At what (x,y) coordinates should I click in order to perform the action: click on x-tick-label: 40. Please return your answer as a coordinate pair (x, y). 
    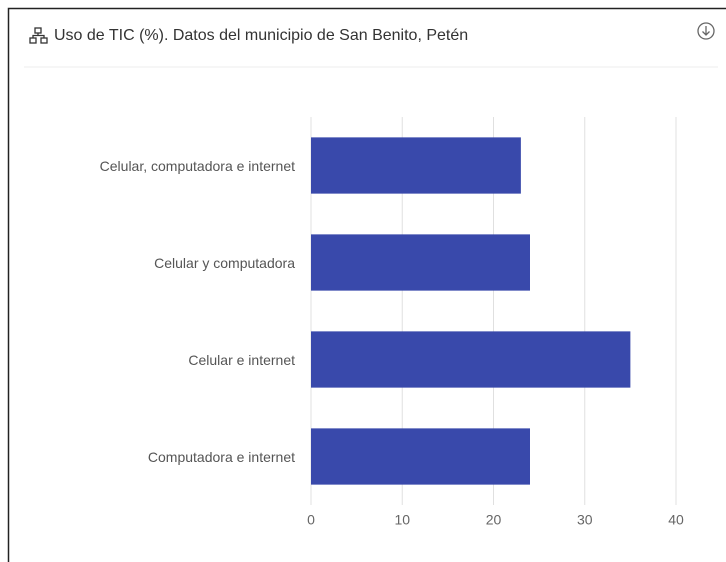
    Looking at the image, I should click on (676, 520).